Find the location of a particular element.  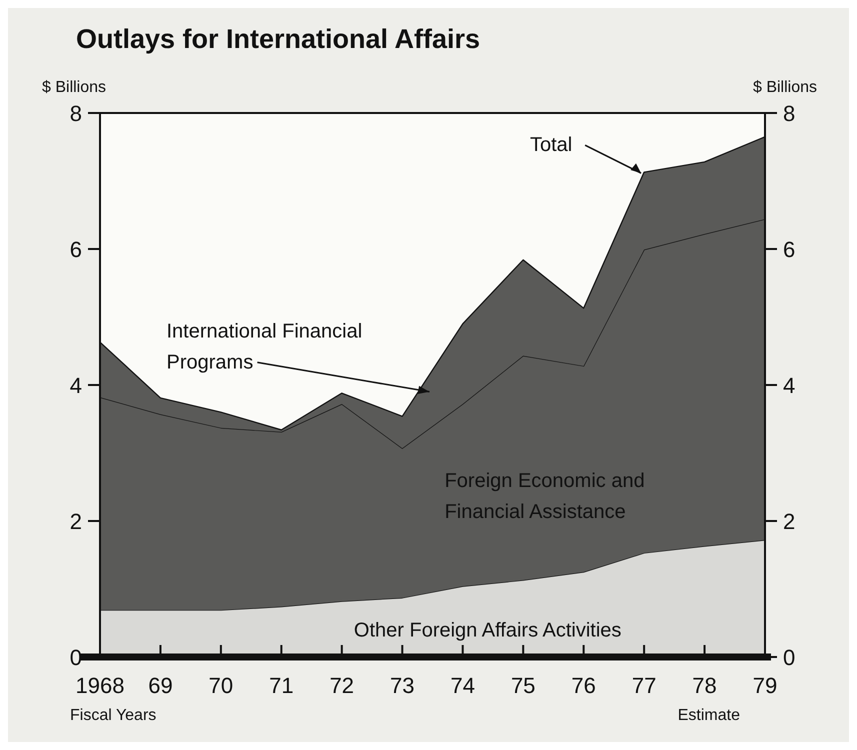

x-axis-title: Fiscal Years is located at coordinates (113, 715).